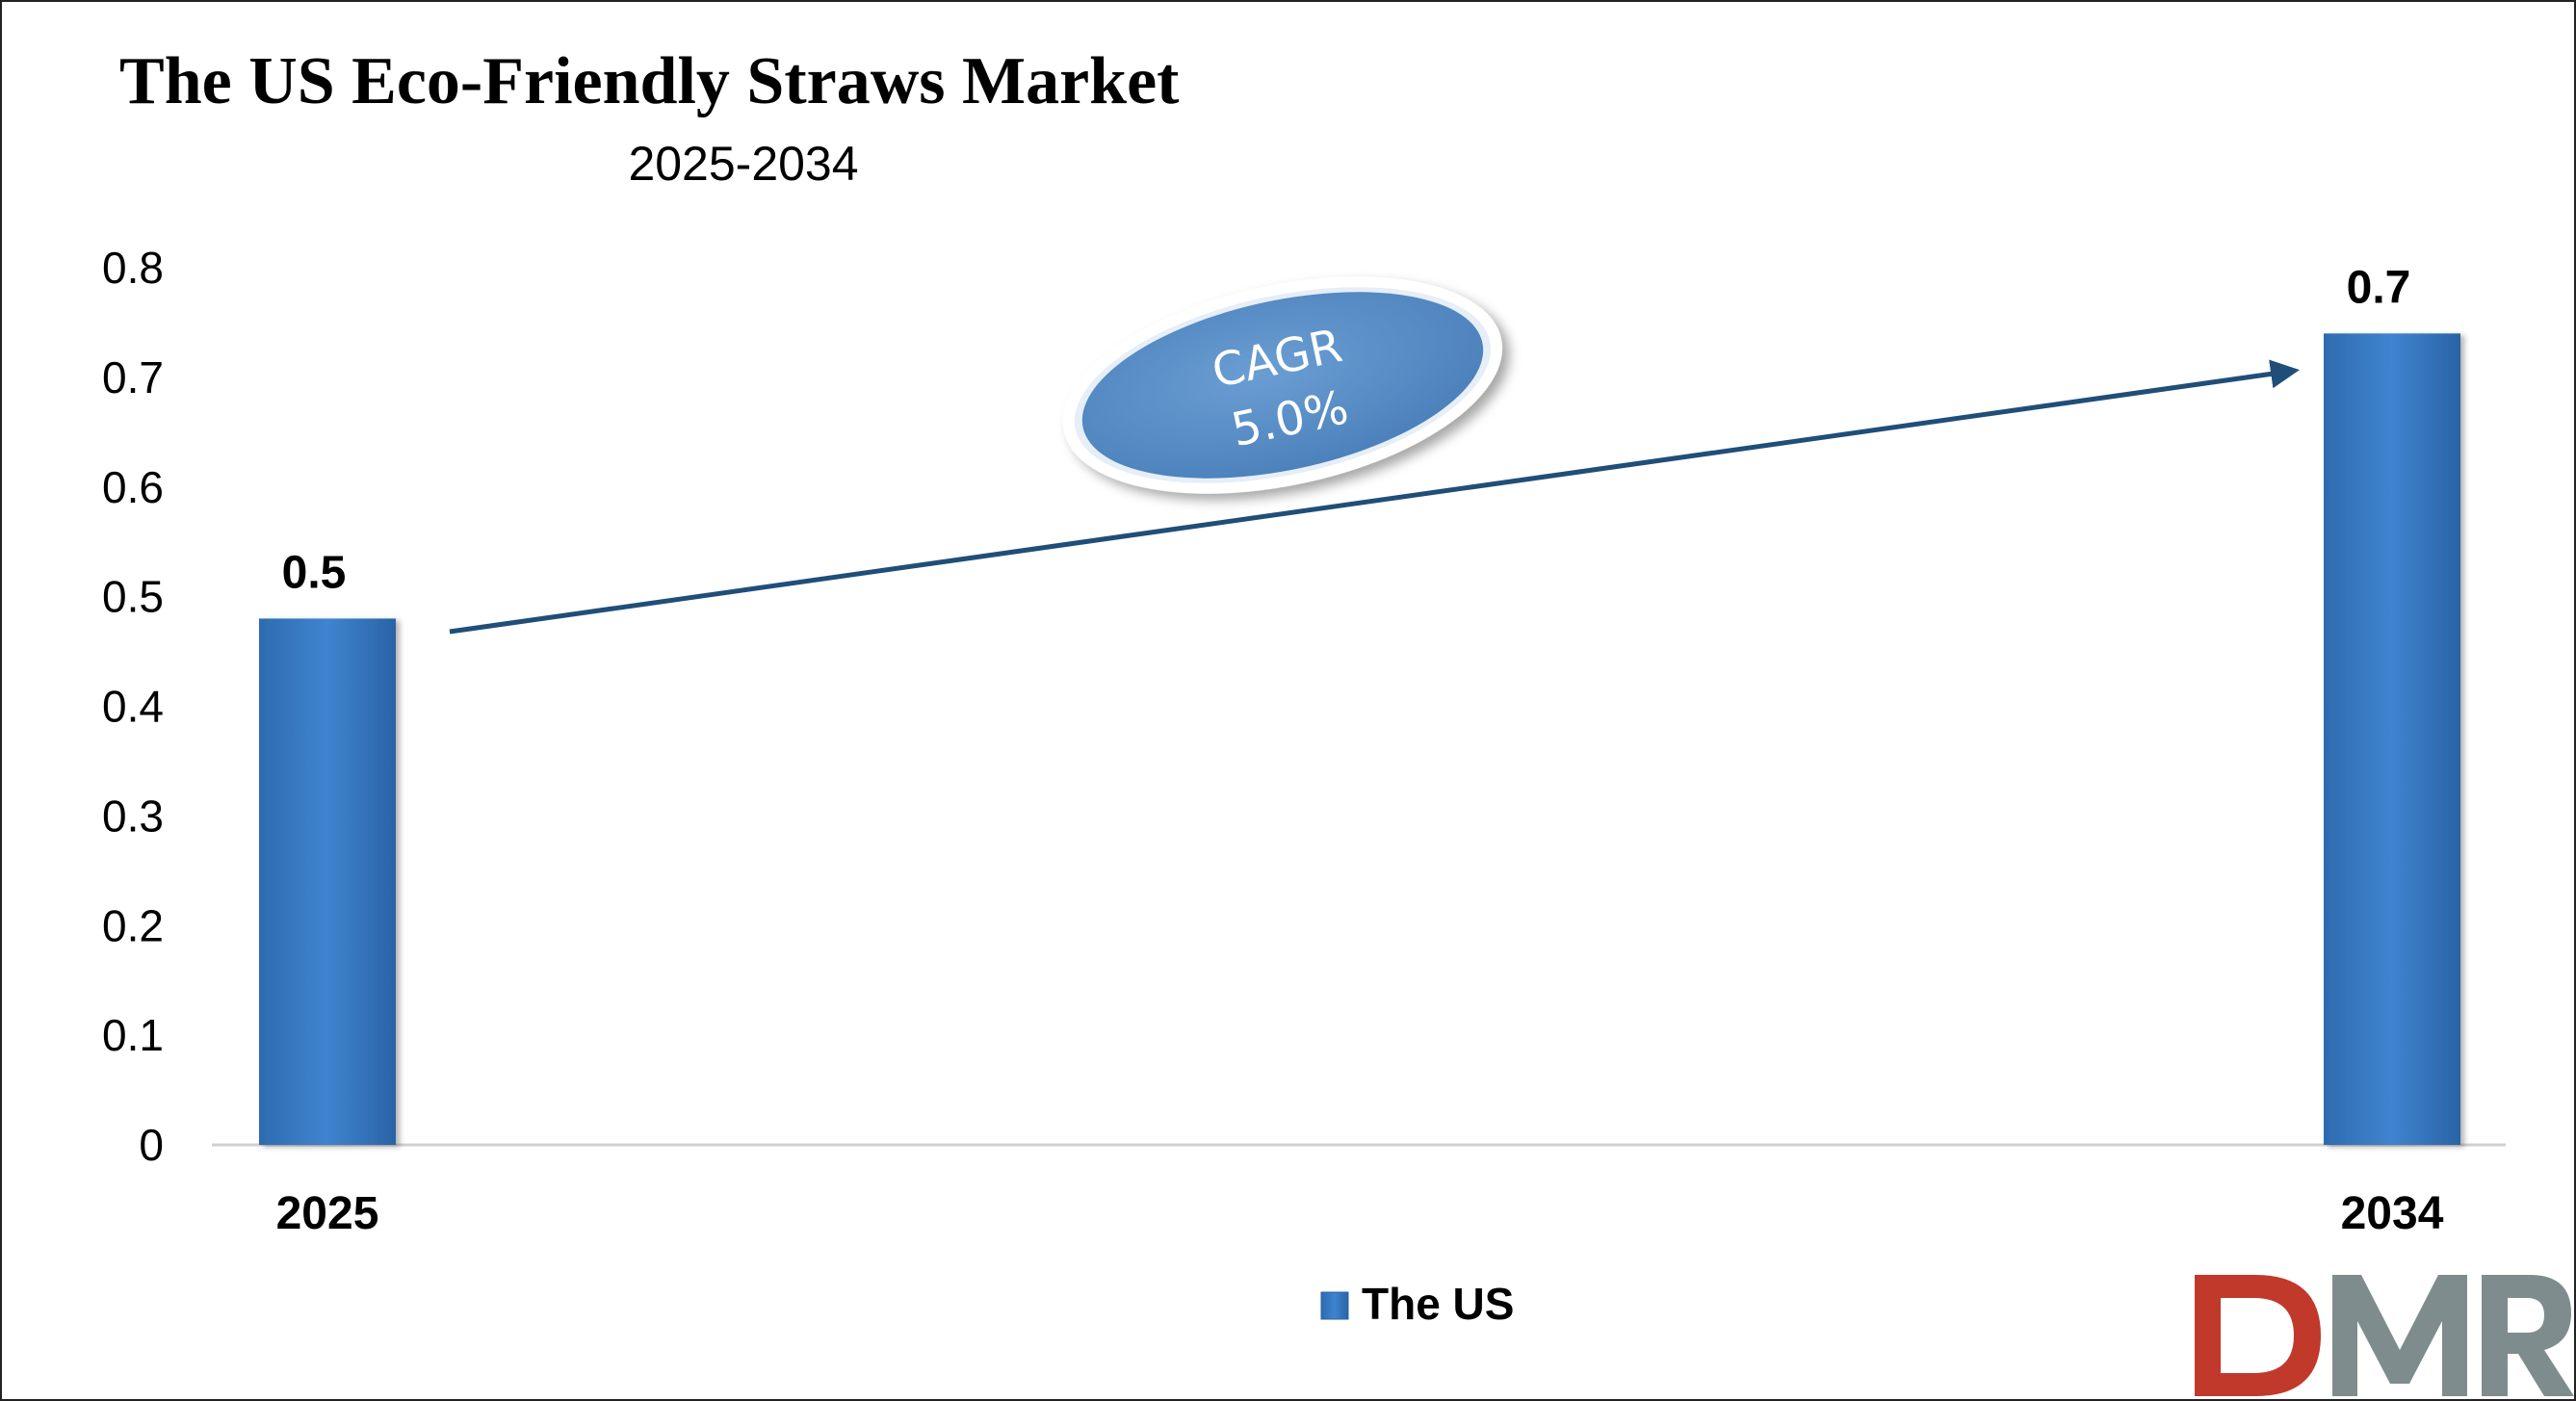 The height and width of the screenshot is (1401, 2576). What do you see at coordinates (2379, 288) in the screenshot?
I see `bar-data-label: 0.7` at bounding box center [2379, 288].